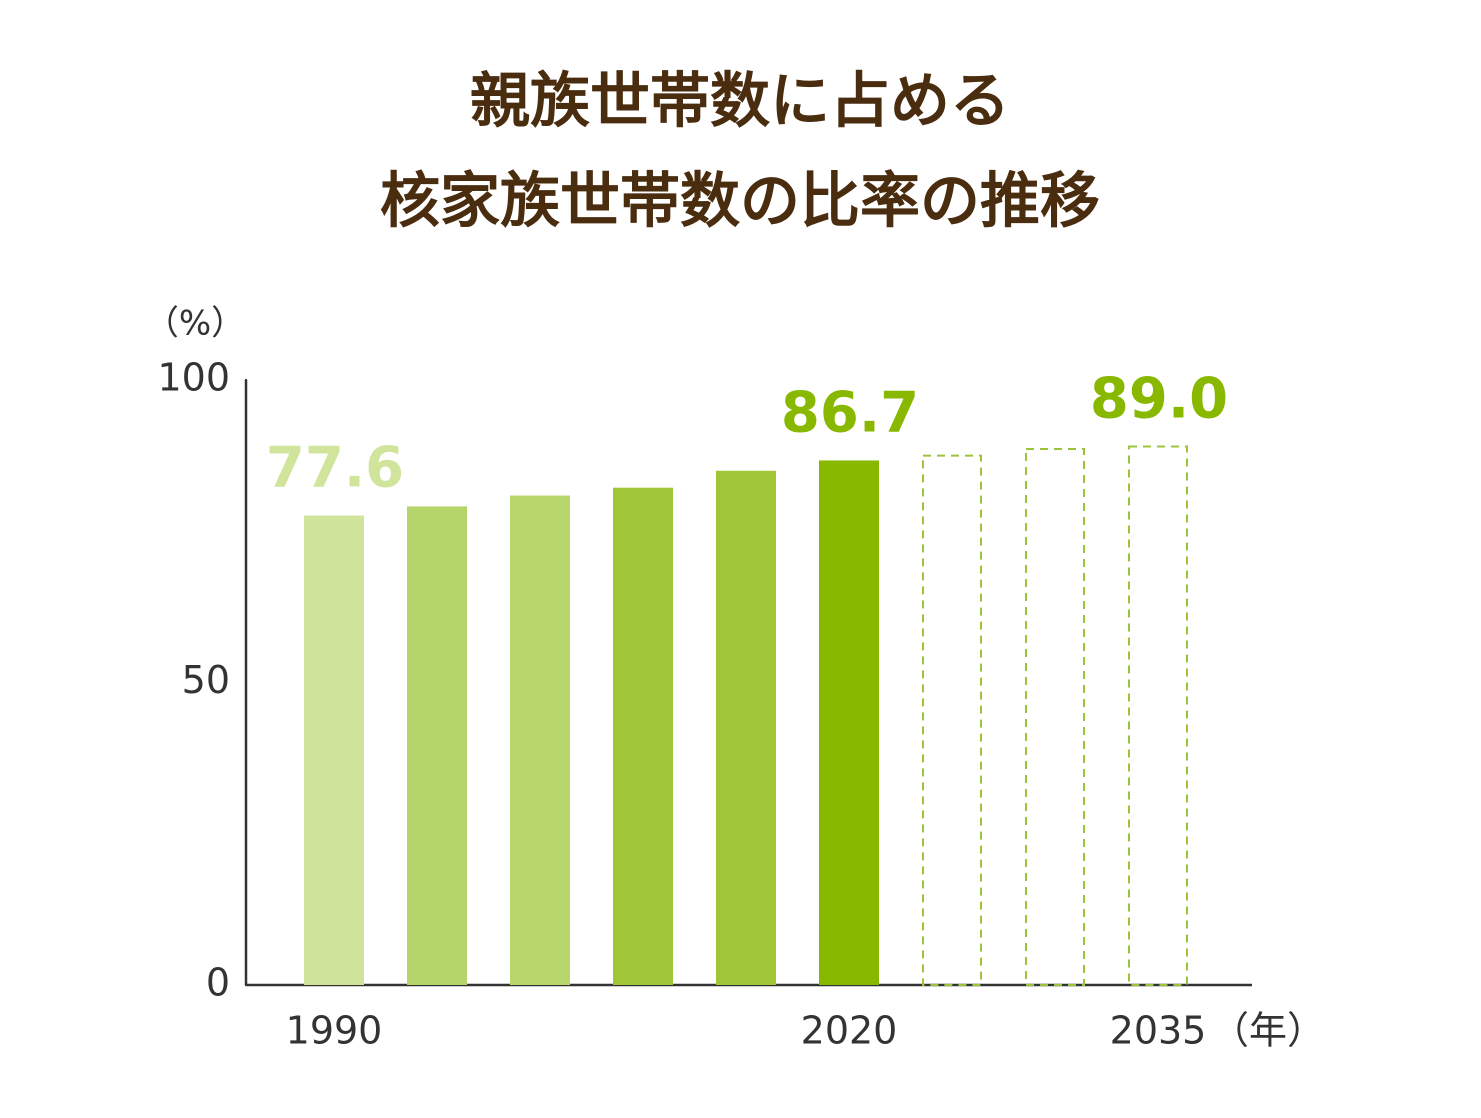  What do you see at coordinates (1268, 1031) in the screenshot?
I see `x-unit: （年）` at bounding box center [1268, 1031].